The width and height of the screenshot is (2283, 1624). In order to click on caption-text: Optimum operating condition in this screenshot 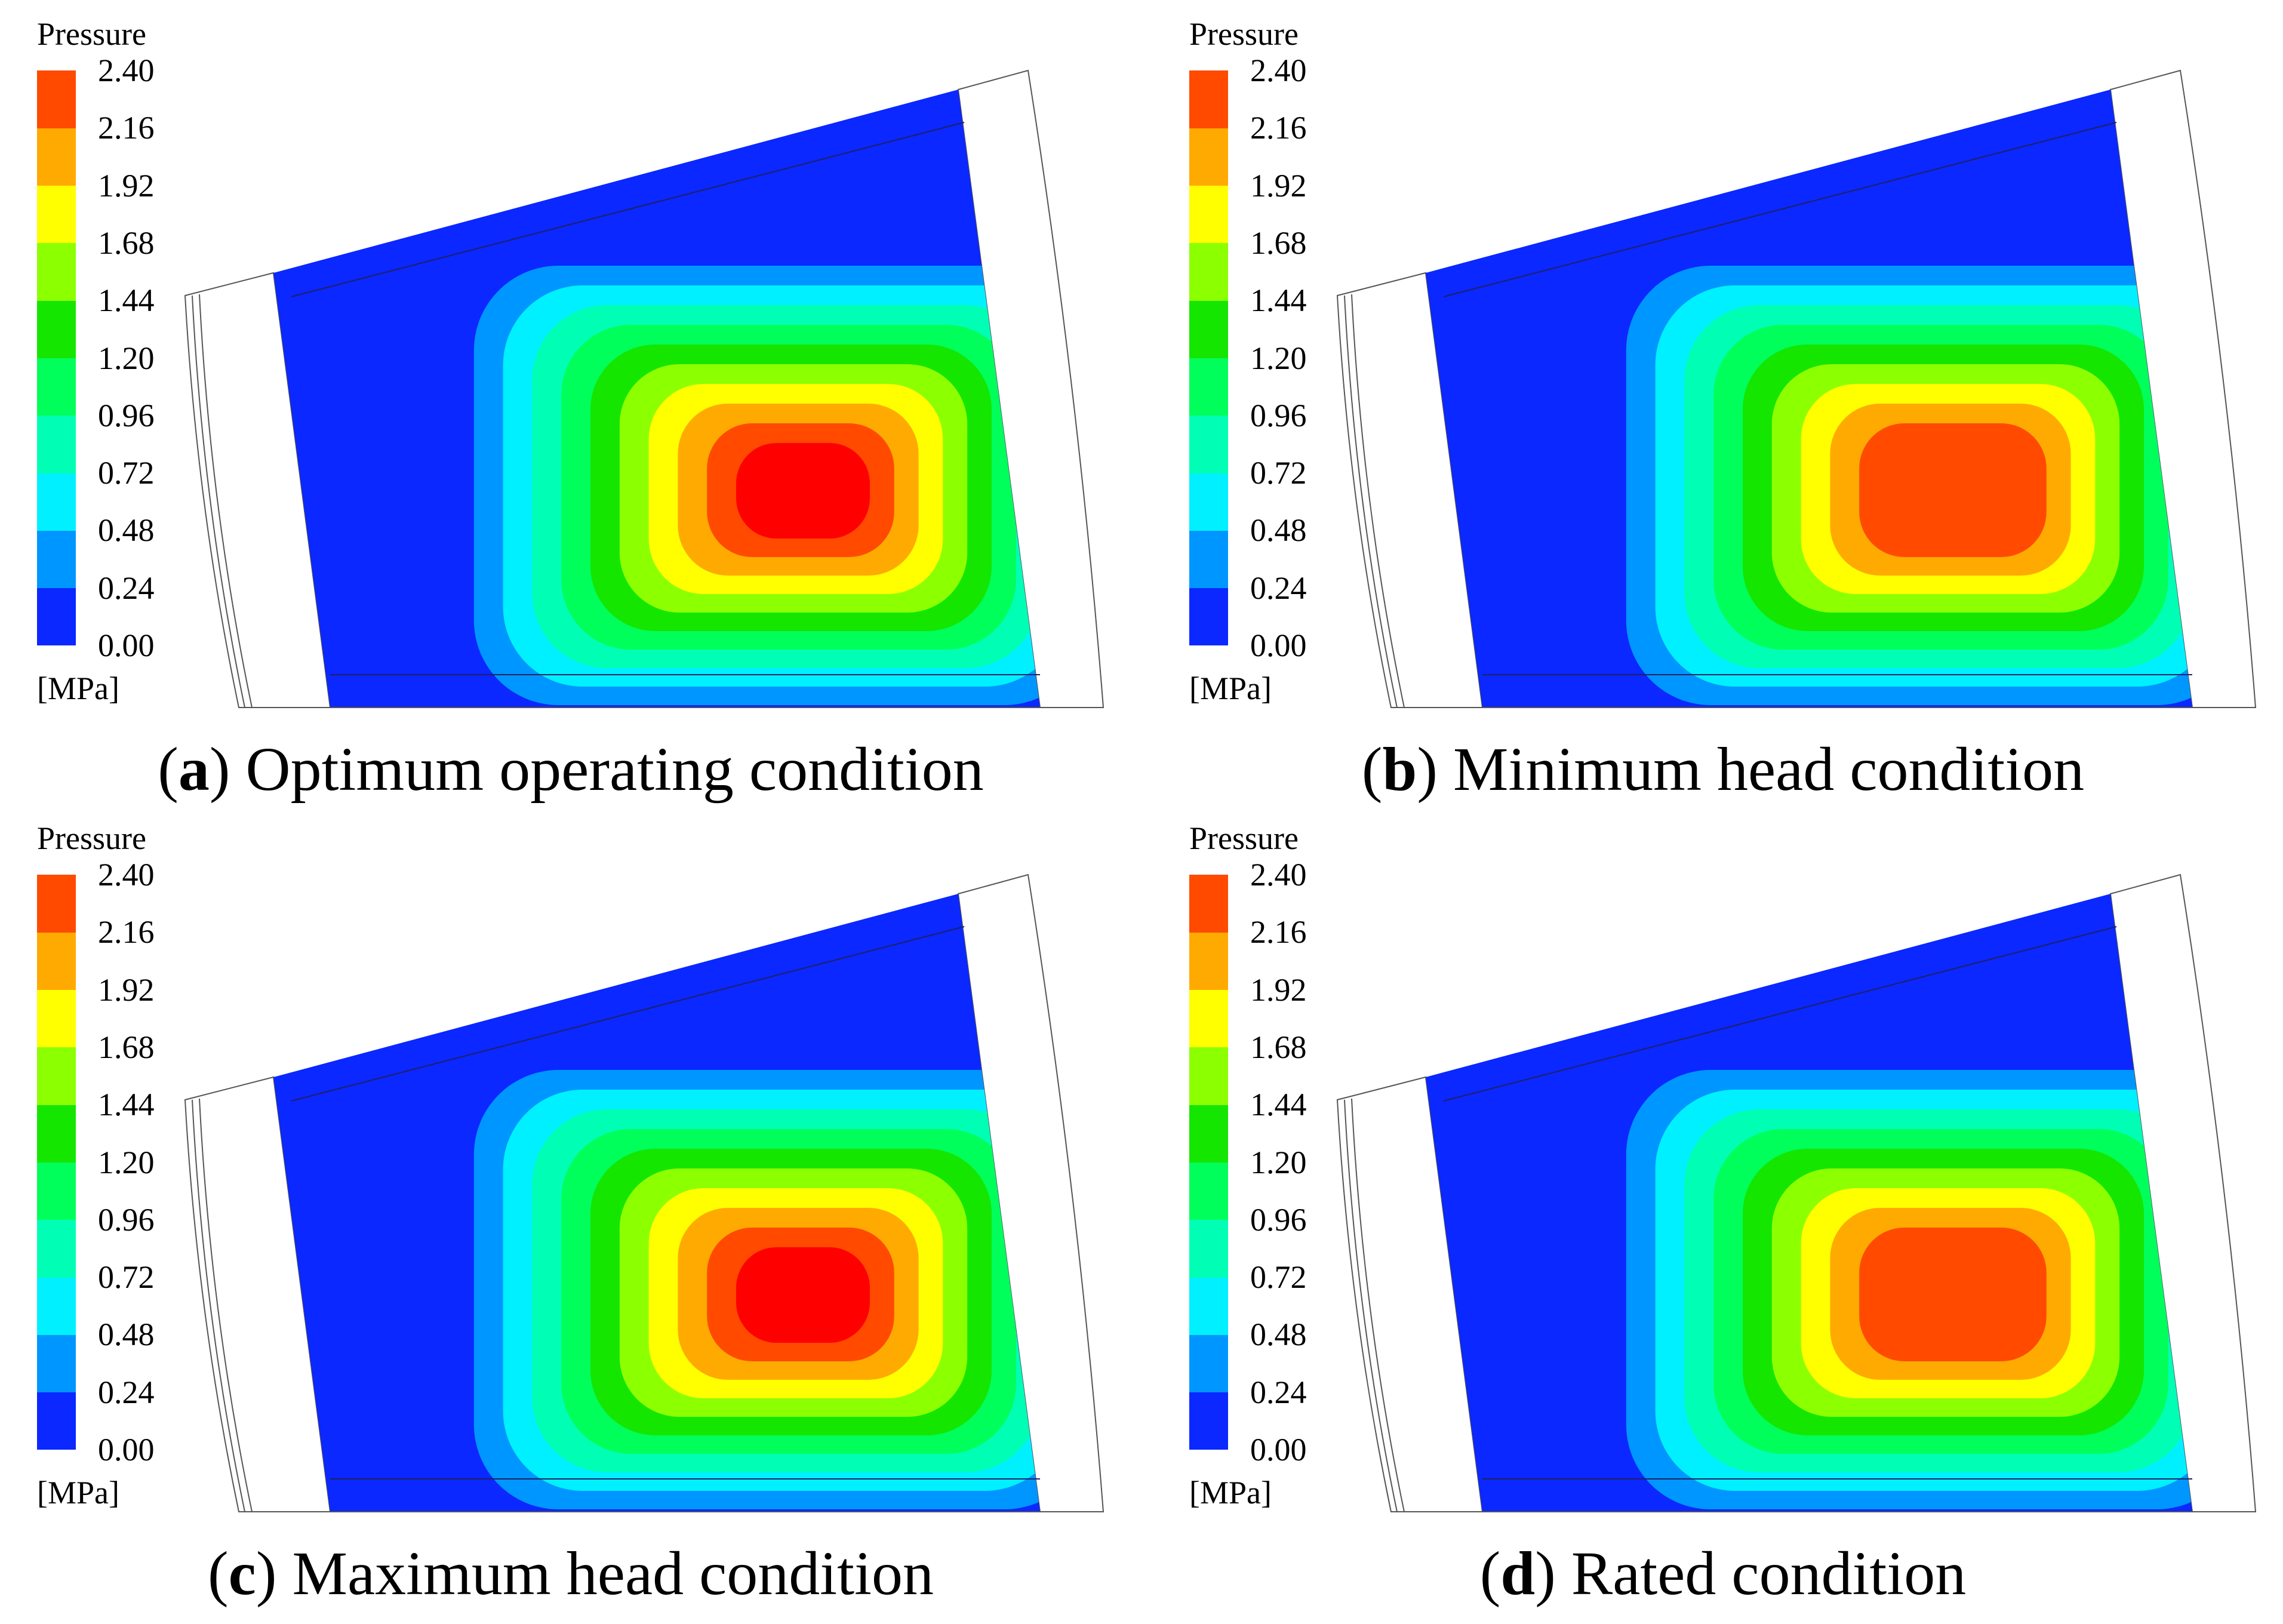, I will do `click(614, 769)`.